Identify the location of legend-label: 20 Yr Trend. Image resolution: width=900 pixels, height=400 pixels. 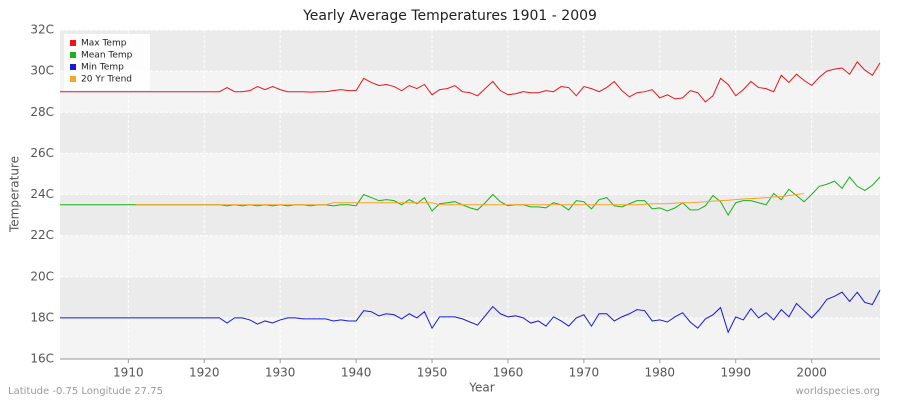
(106, 80).